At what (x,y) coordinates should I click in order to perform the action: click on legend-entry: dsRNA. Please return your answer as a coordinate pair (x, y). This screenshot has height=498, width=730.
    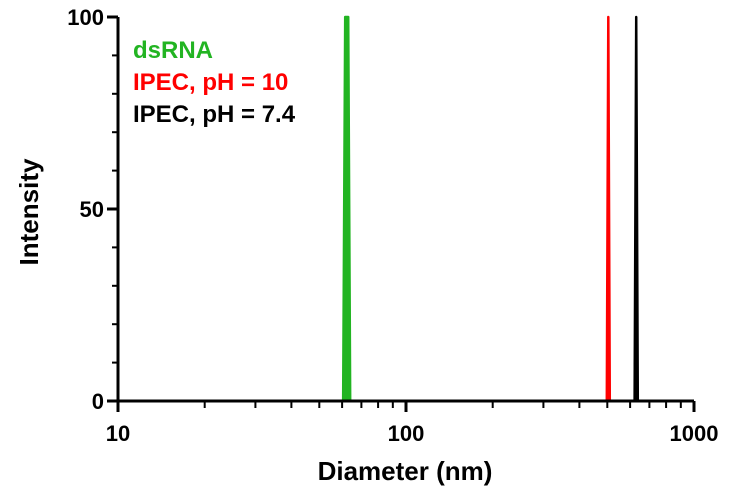
    Looking at the image, I should click on (173, 50).